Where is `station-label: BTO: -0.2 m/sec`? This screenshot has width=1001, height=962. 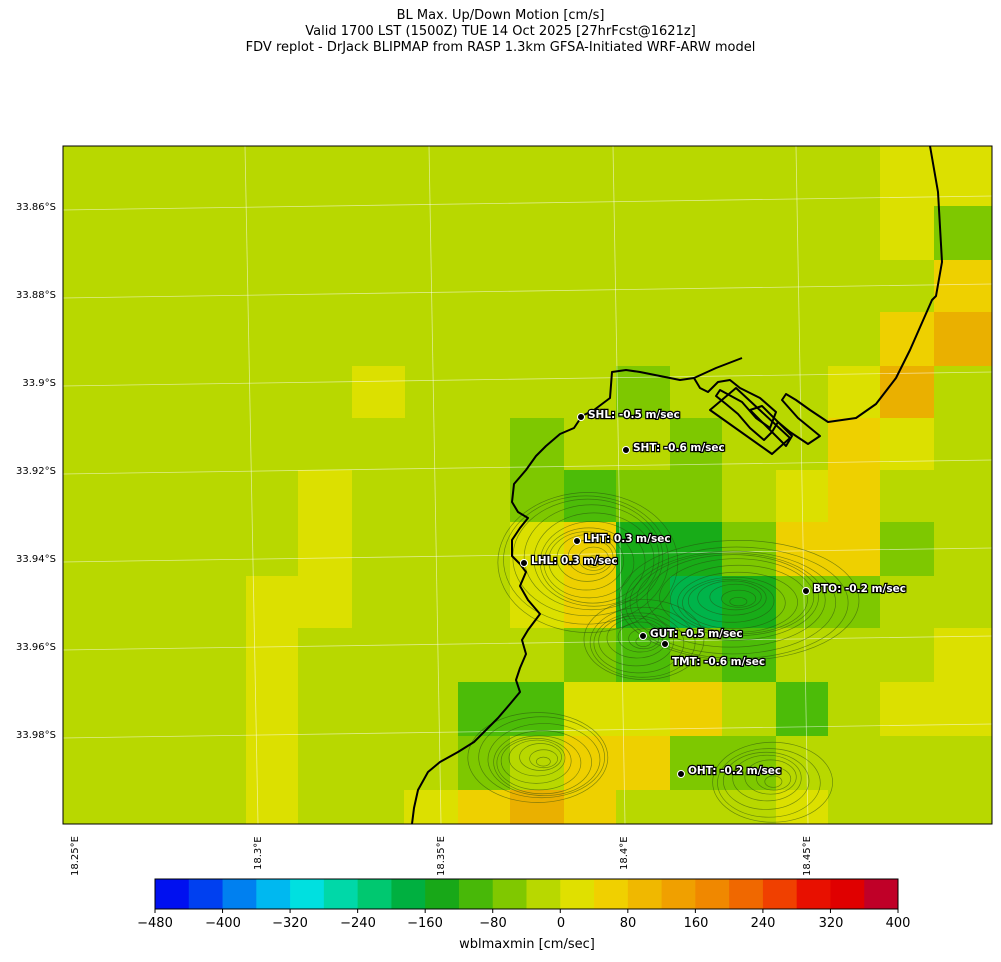
station-label: BTO: -0.2 m/sec is located at coordinates (859, 589).